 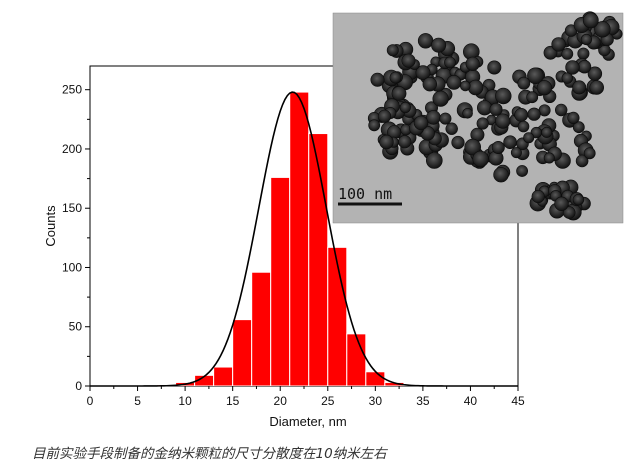 What do you see at coordinates (376, 401) in the screenshot?
I see `x-tick-label: 30` at bounding box center [376, 401].